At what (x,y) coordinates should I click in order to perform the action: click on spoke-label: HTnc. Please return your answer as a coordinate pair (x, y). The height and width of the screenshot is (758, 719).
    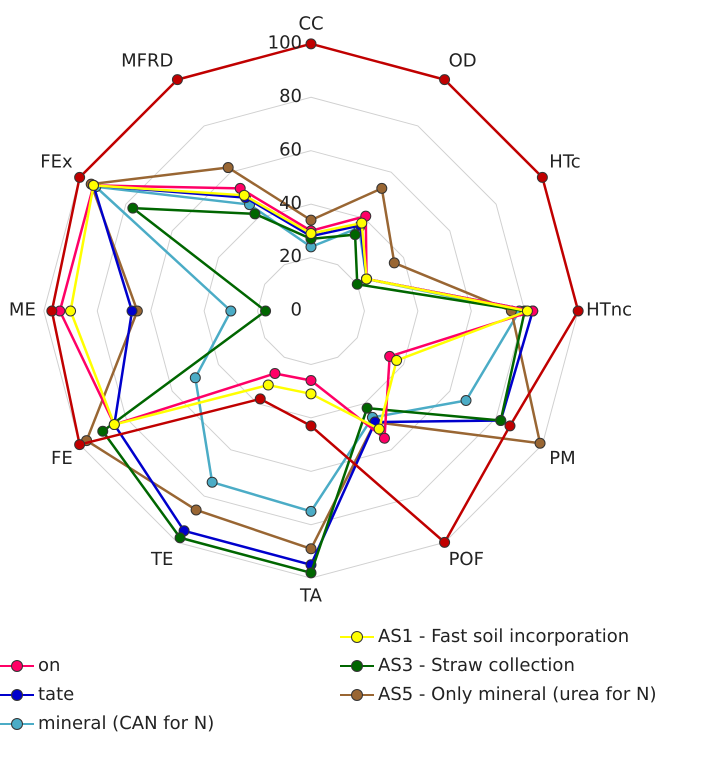
    Looking at the image, I should click on (609, 310).